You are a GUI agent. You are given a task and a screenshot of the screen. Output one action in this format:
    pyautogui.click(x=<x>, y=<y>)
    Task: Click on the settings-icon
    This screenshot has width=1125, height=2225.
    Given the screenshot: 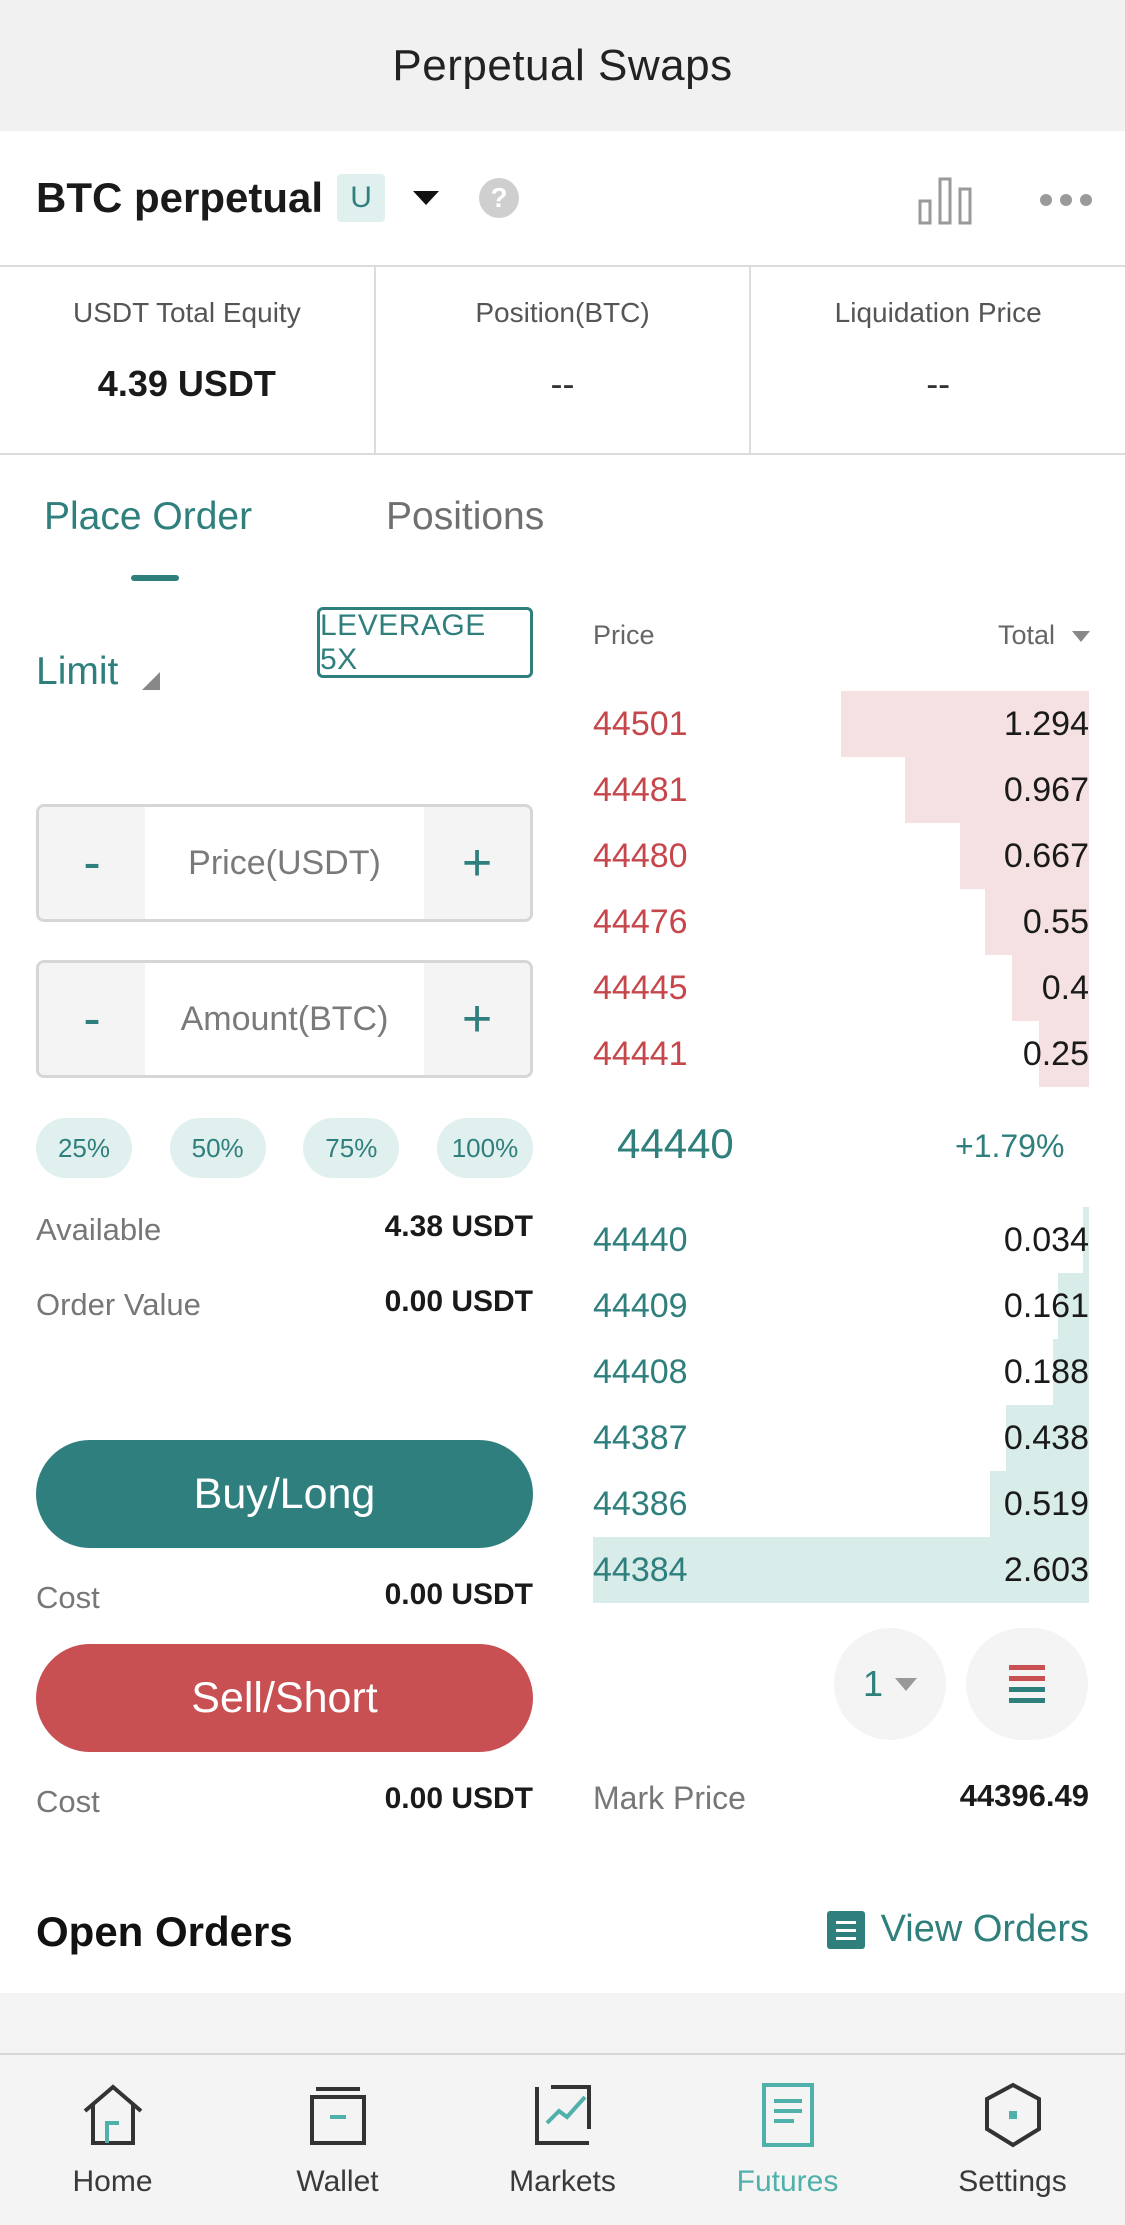 What is the action you would take?
    pyautogui.click(x=1012, y=2115)
    